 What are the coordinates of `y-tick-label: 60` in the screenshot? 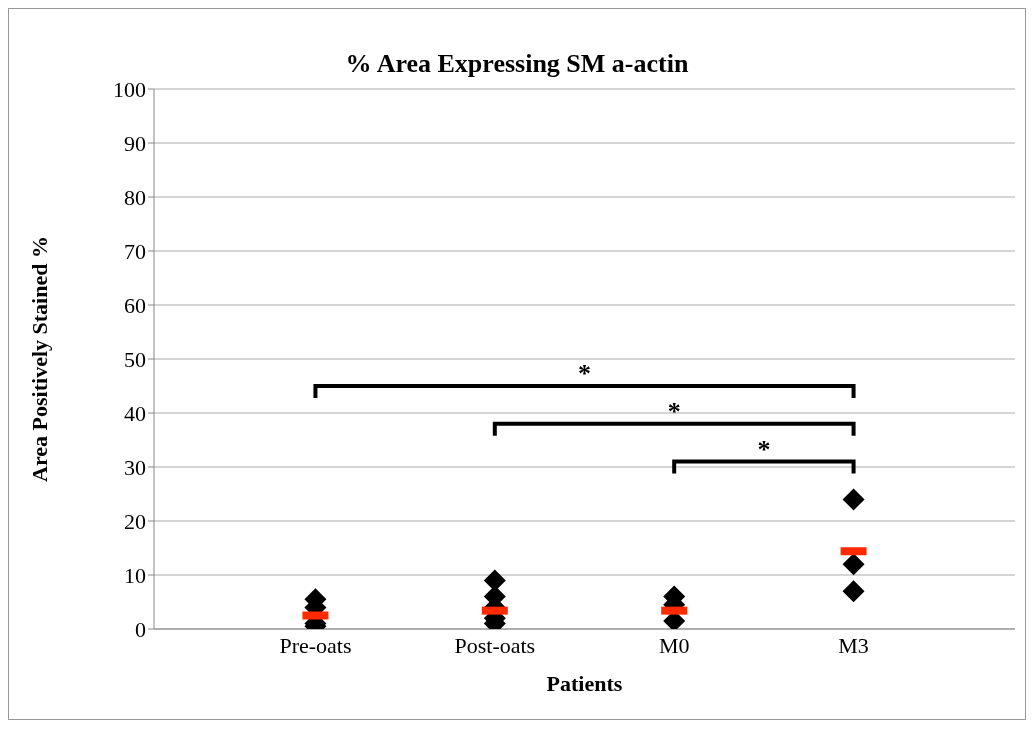 It's located at (135, 305).